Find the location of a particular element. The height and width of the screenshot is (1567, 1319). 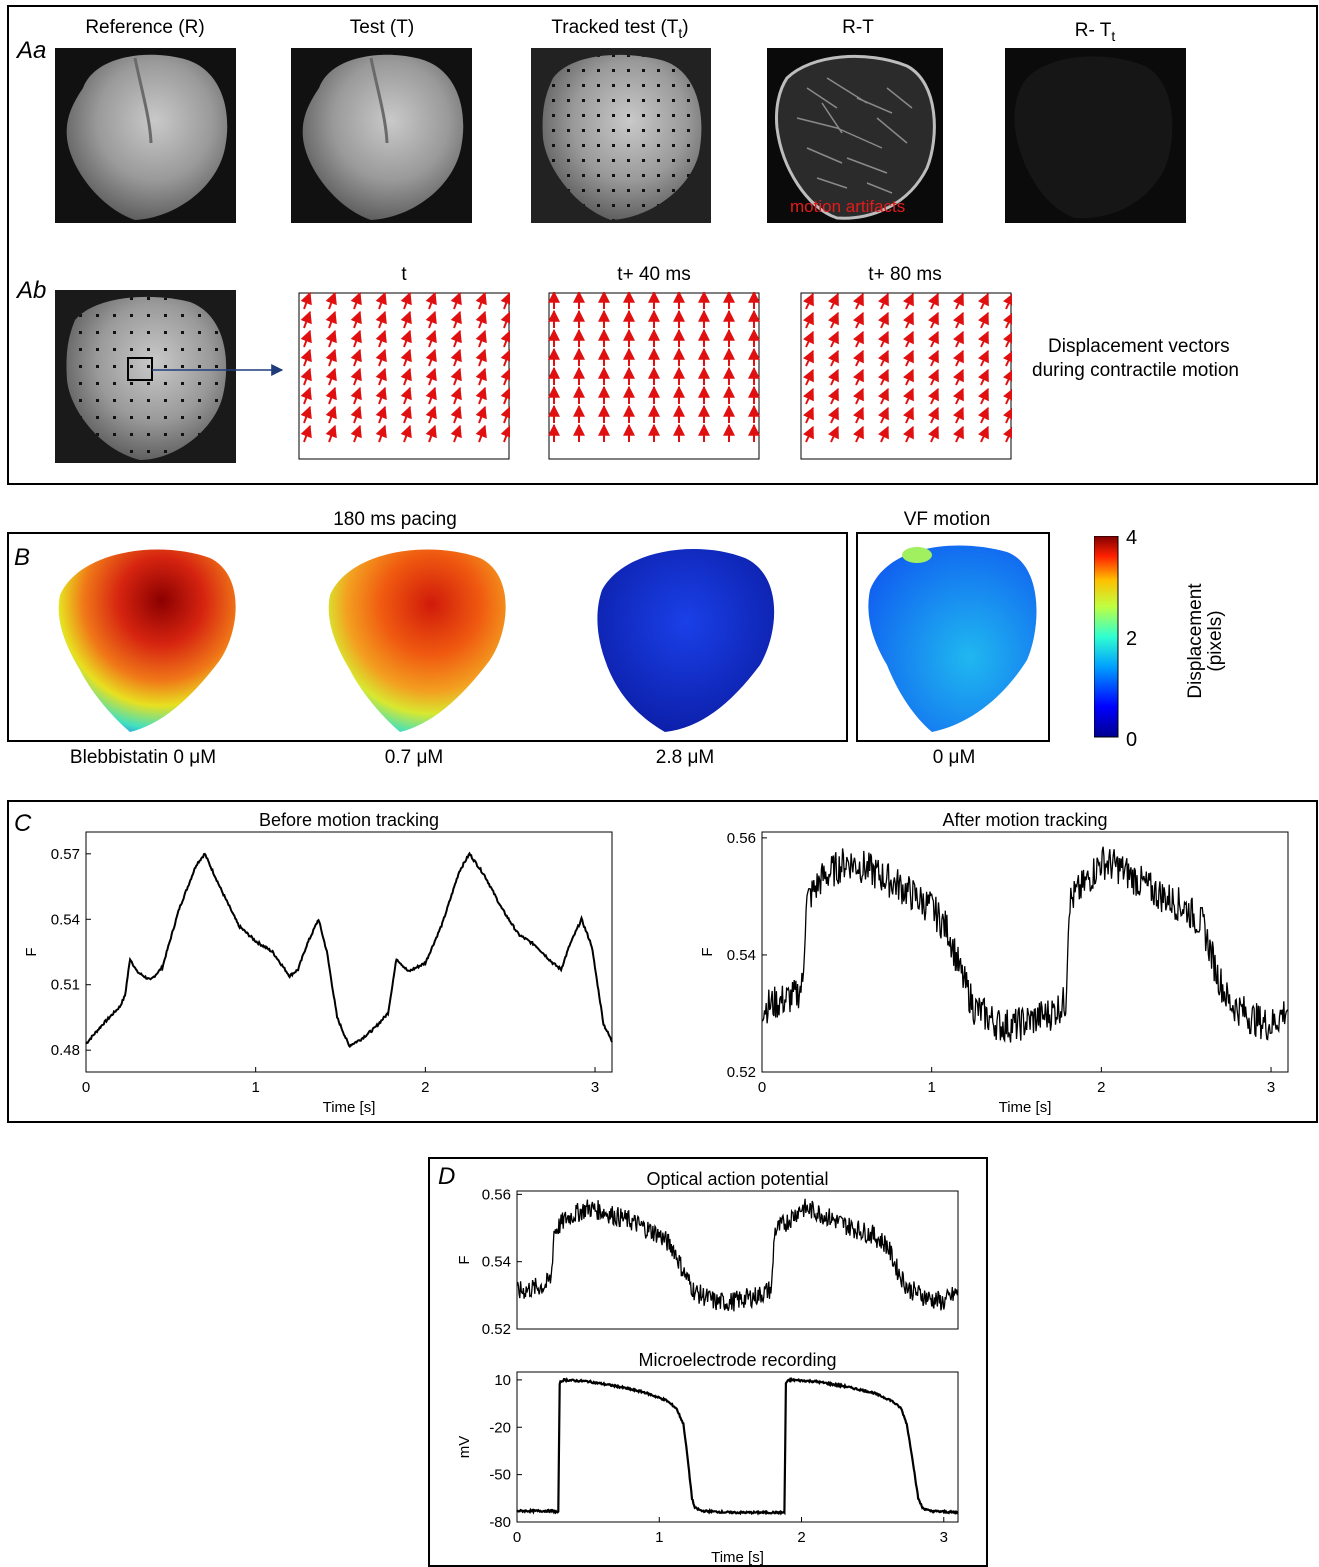

x-axis-label: Time [s] is located at coordinates (349, 1107).